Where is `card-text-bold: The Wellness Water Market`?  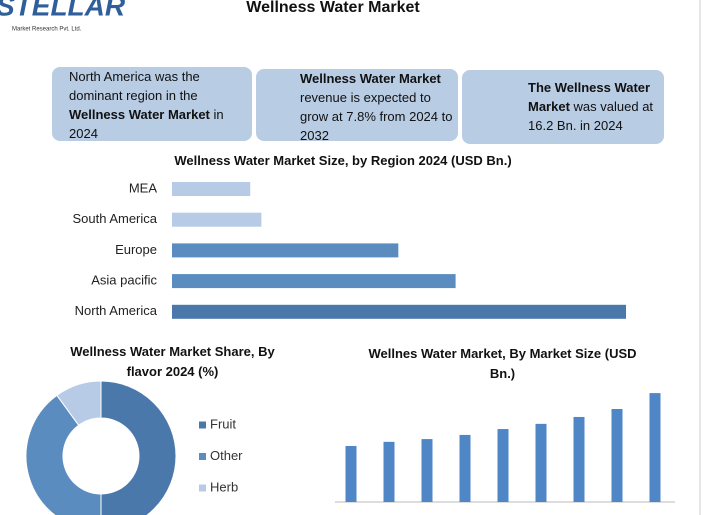
card-text-bold: The Wellness Water Market is located at coordinates (589, 97).